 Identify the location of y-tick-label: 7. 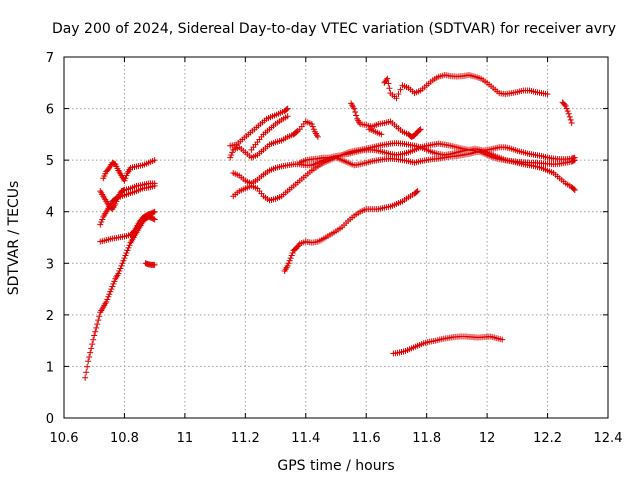
(50, 58).